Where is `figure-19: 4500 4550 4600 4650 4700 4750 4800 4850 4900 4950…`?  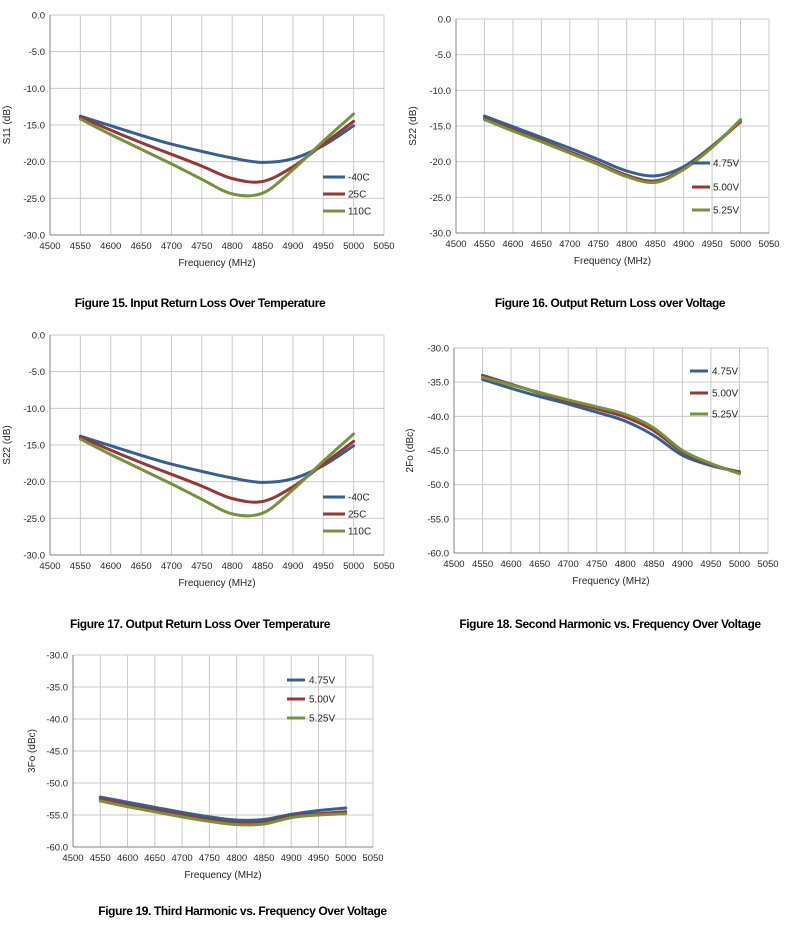
figure-19: 4500 4550 4600 4650 4700 4750 4800 4850 4900 4950… is located at coordinates (197, 767).